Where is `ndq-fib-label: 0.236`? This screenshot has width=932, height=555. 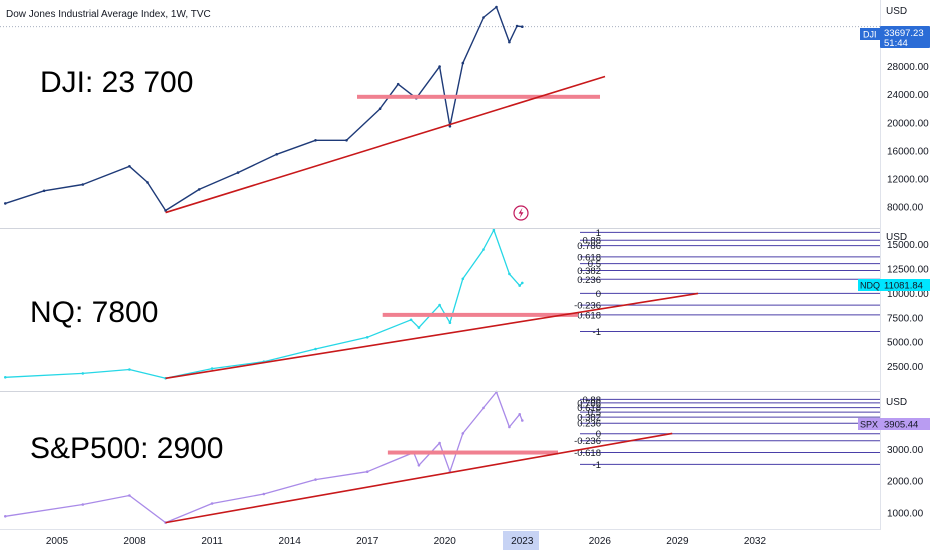 ndq-fib-label: 0.236 is located at coordinates (589, 280).